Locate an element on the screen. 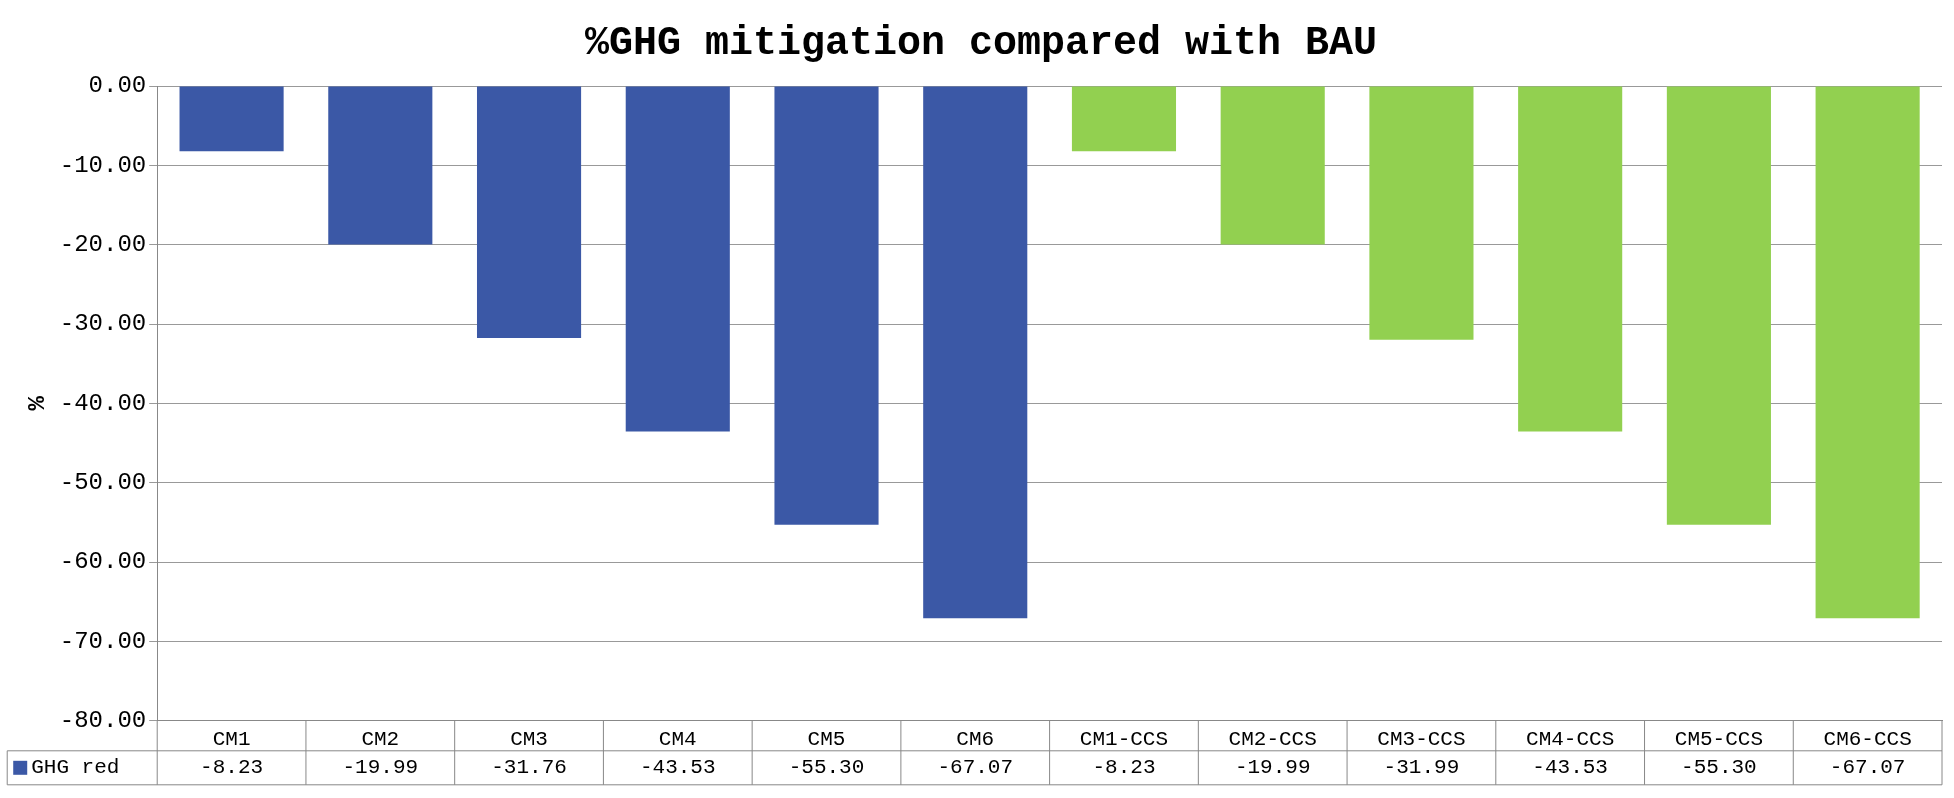 The image size is (1954, 798). y-tick-label: -50.00 is located at coordinates (103, 483).